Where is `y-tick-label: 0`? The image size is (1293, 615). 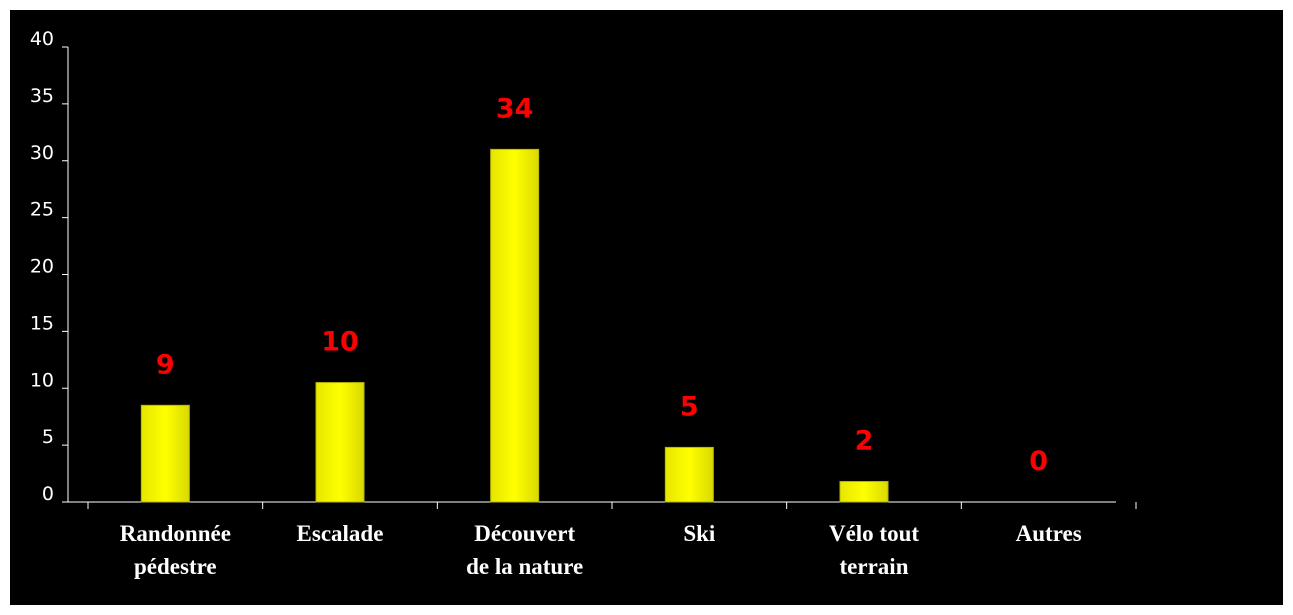 y-tick-label: 0 is located at coordinates (48, 494).